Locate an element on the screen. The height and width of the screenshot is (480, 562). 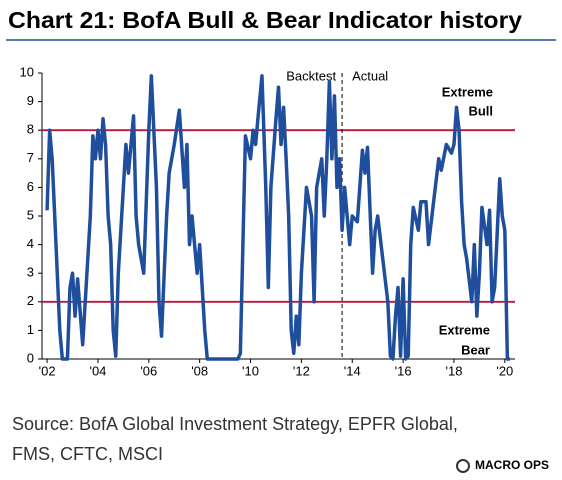
x-tick-label: '08 is located at coordinates (199, 370).